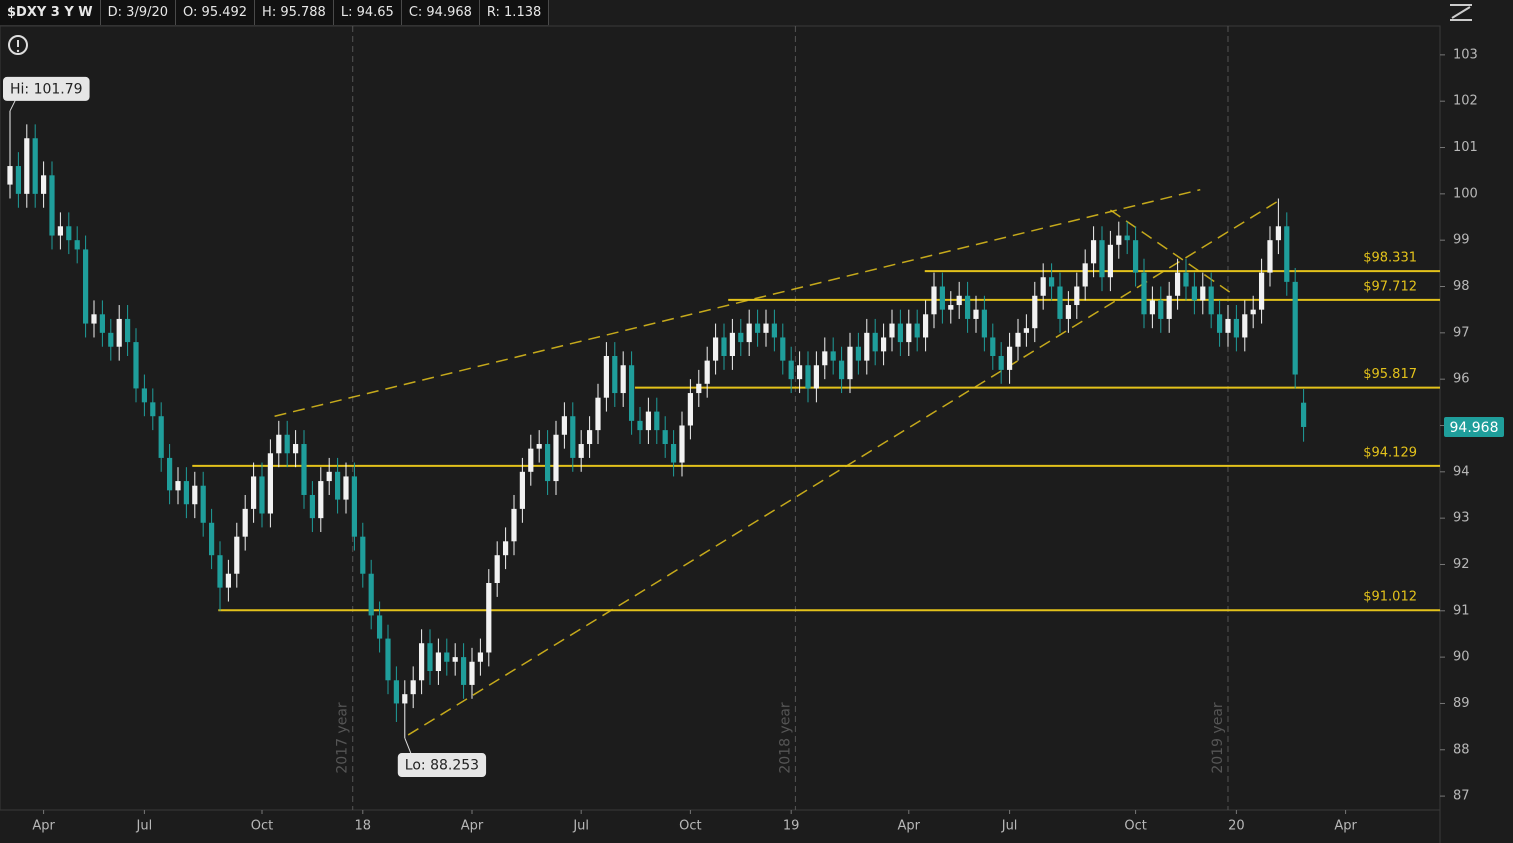  I want to click on year-label: 2017 year, so click(343, 738).